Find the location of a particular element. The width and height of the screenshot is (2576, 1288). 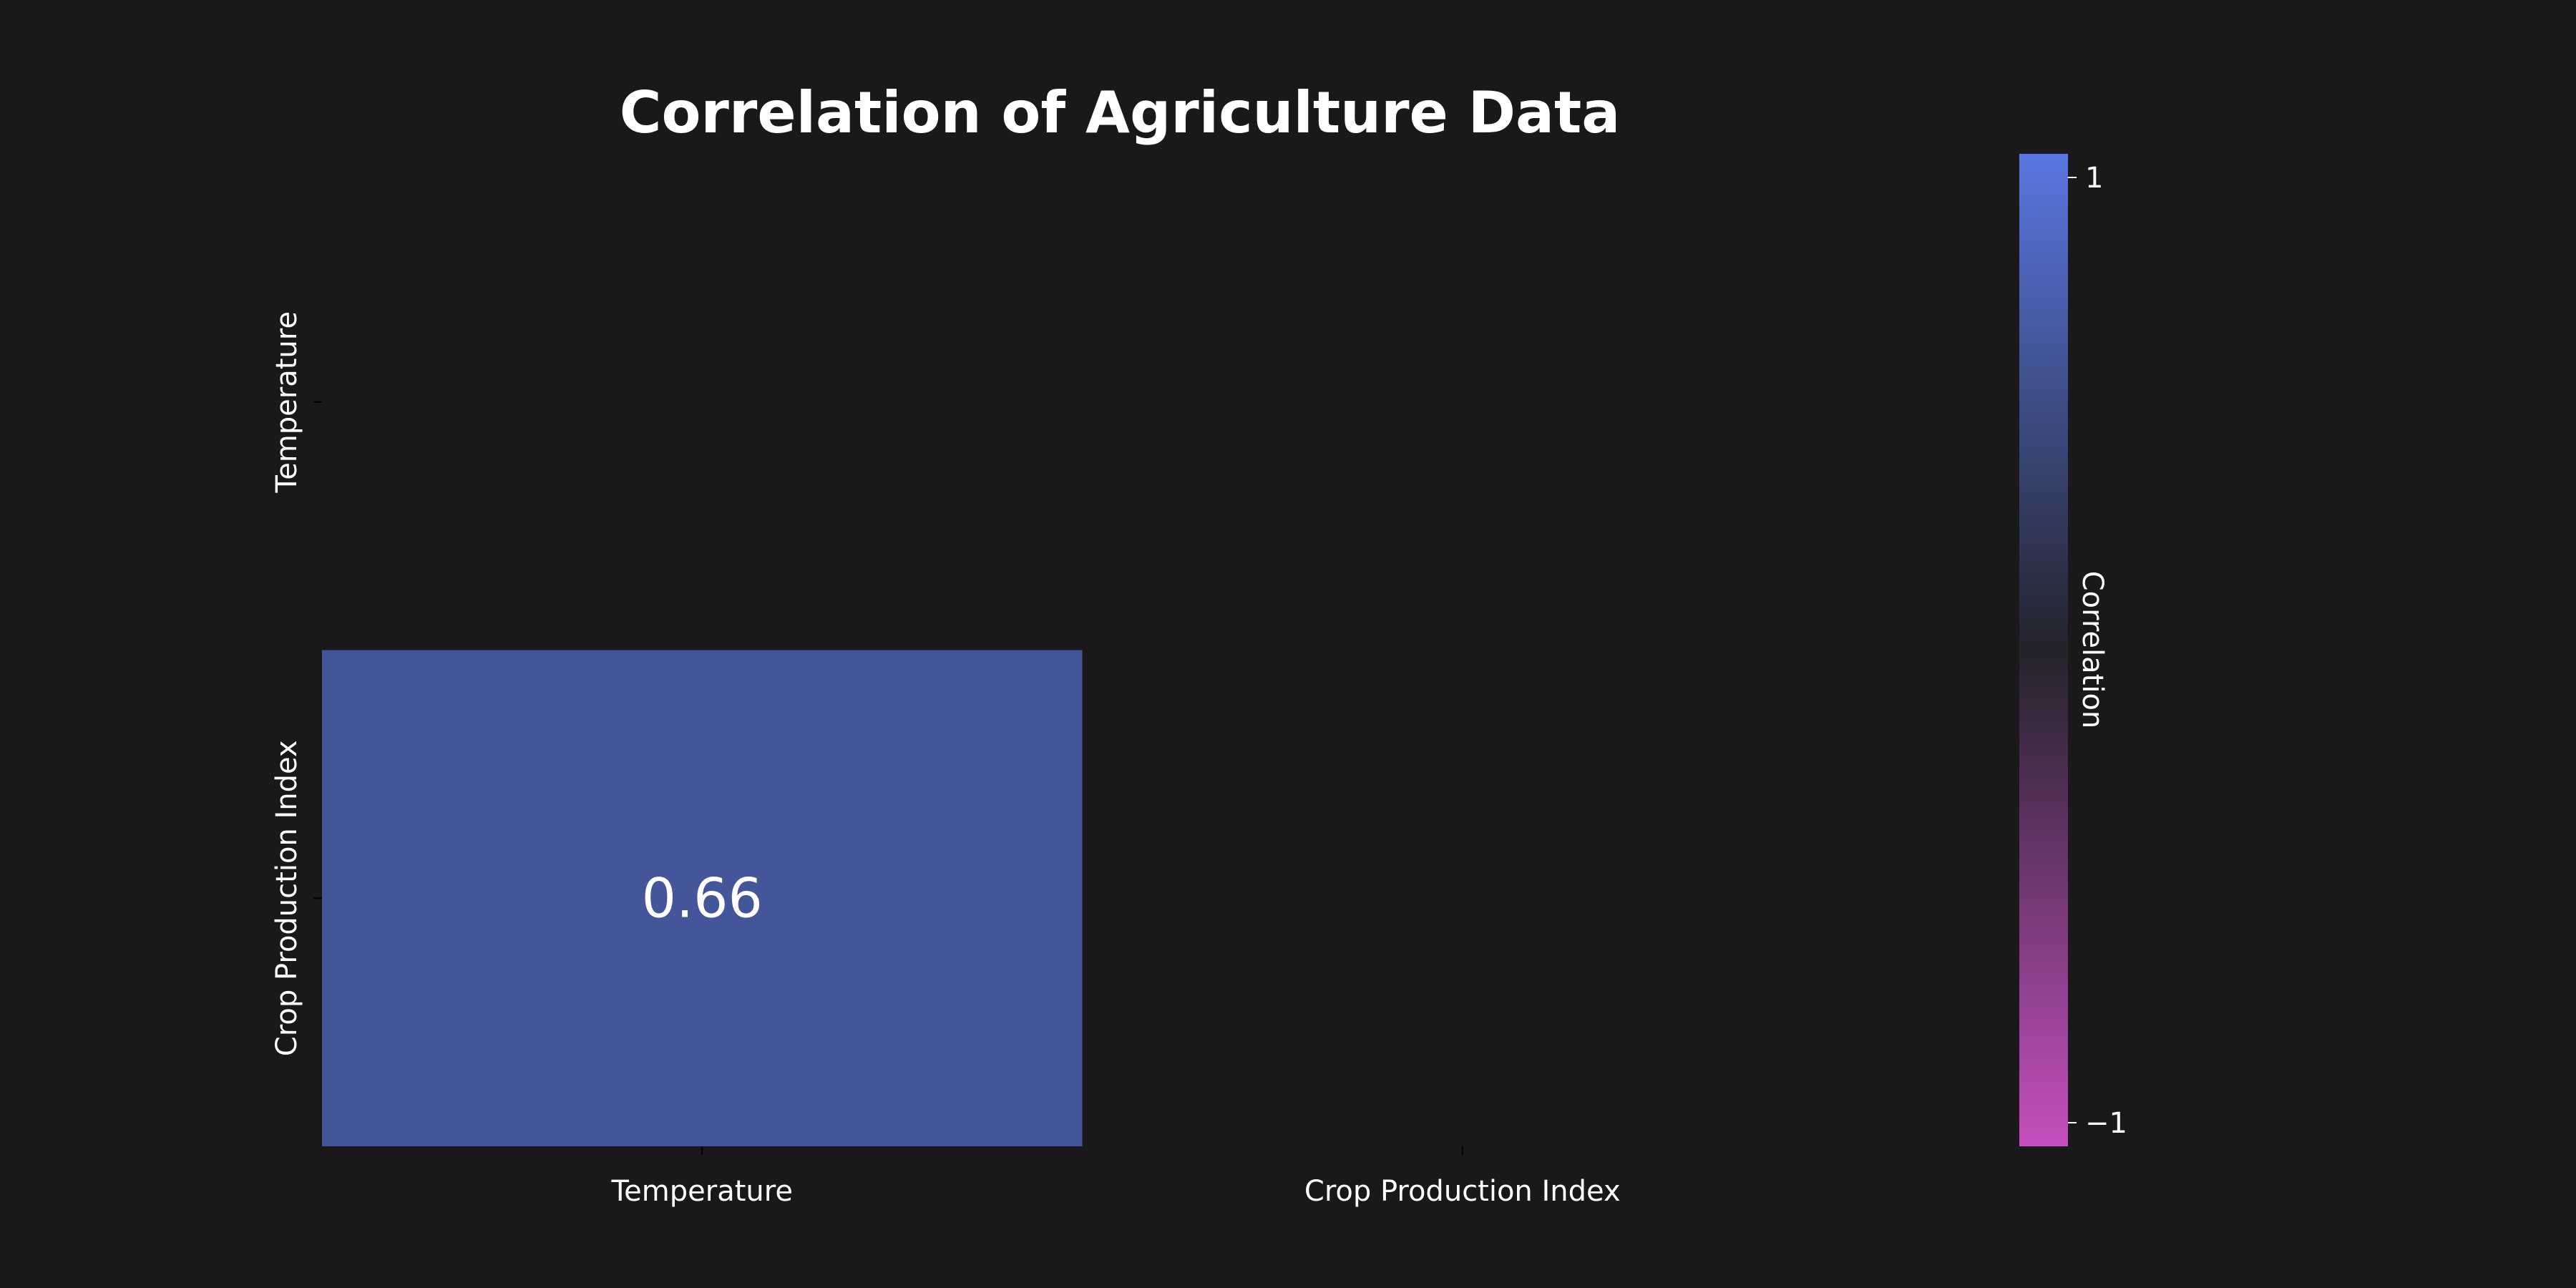

x-axis-tick-label: Crop Production Index is located at coordinates (1462, 1191).